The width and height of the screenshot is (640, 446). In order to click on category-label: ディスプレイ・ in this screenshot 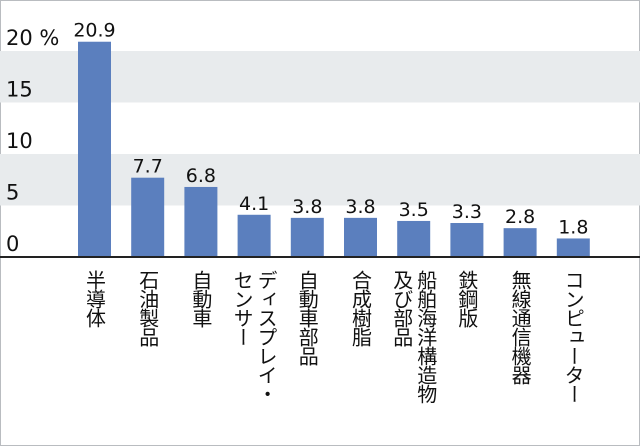, I will do `click(266, 336)`.